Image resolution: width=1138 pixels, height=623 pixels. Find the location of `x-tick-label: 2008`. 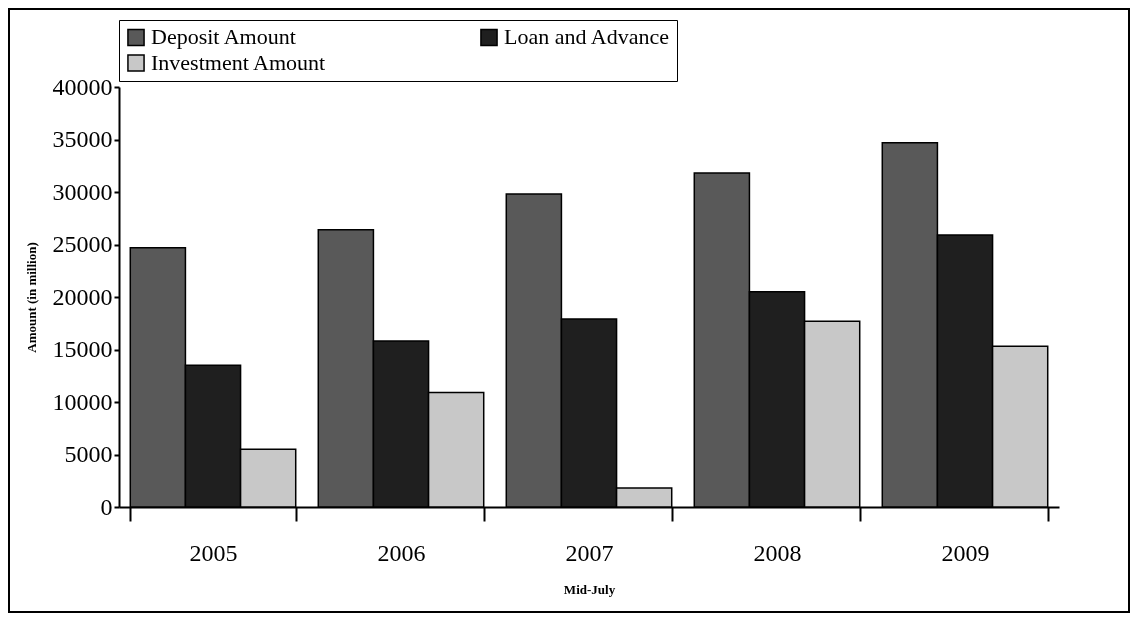

x-tick-label: 2008 is located at coordinates (777, 552).